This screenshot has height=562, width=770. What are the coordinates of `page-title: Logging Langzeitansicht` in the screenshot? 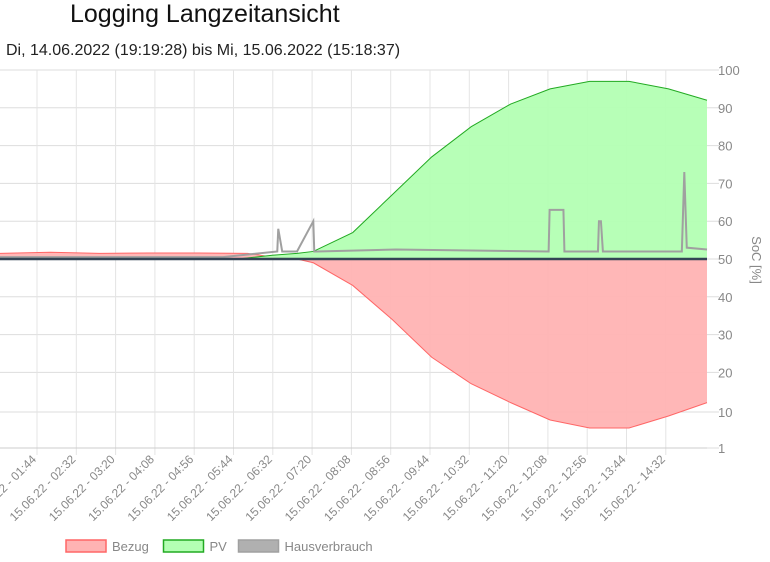 It's located at (205, 14).